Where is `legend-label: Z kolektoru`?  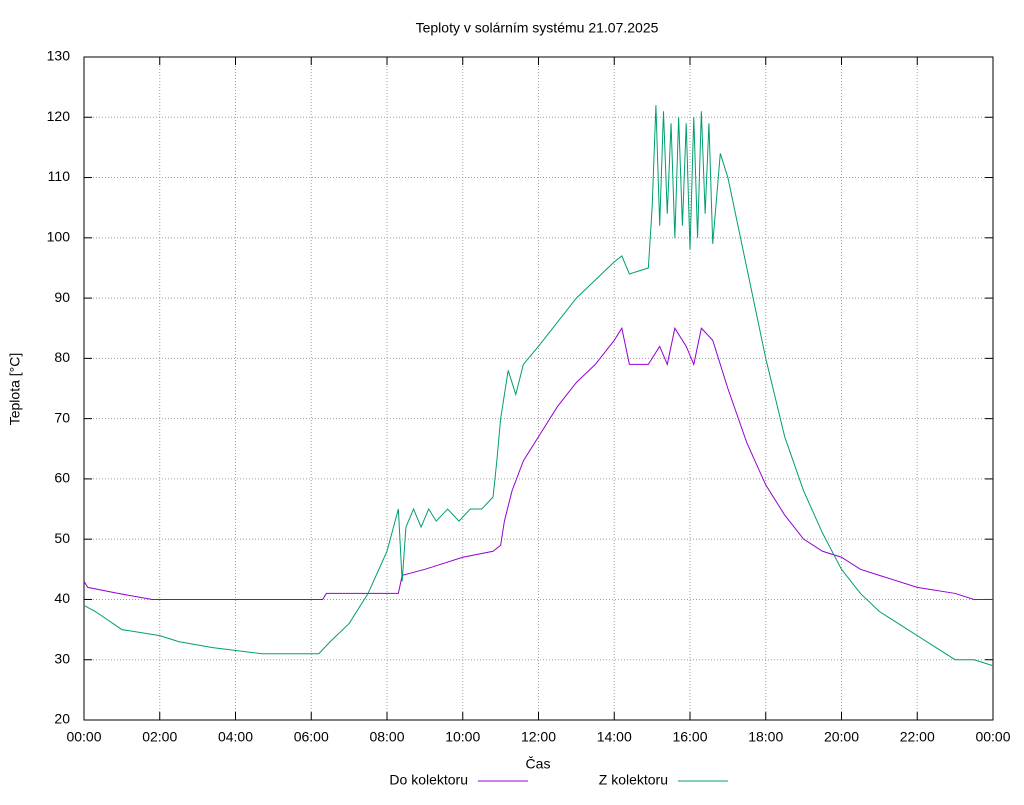 legend-label: Z kolektoru is located at coordinates (633, 780).